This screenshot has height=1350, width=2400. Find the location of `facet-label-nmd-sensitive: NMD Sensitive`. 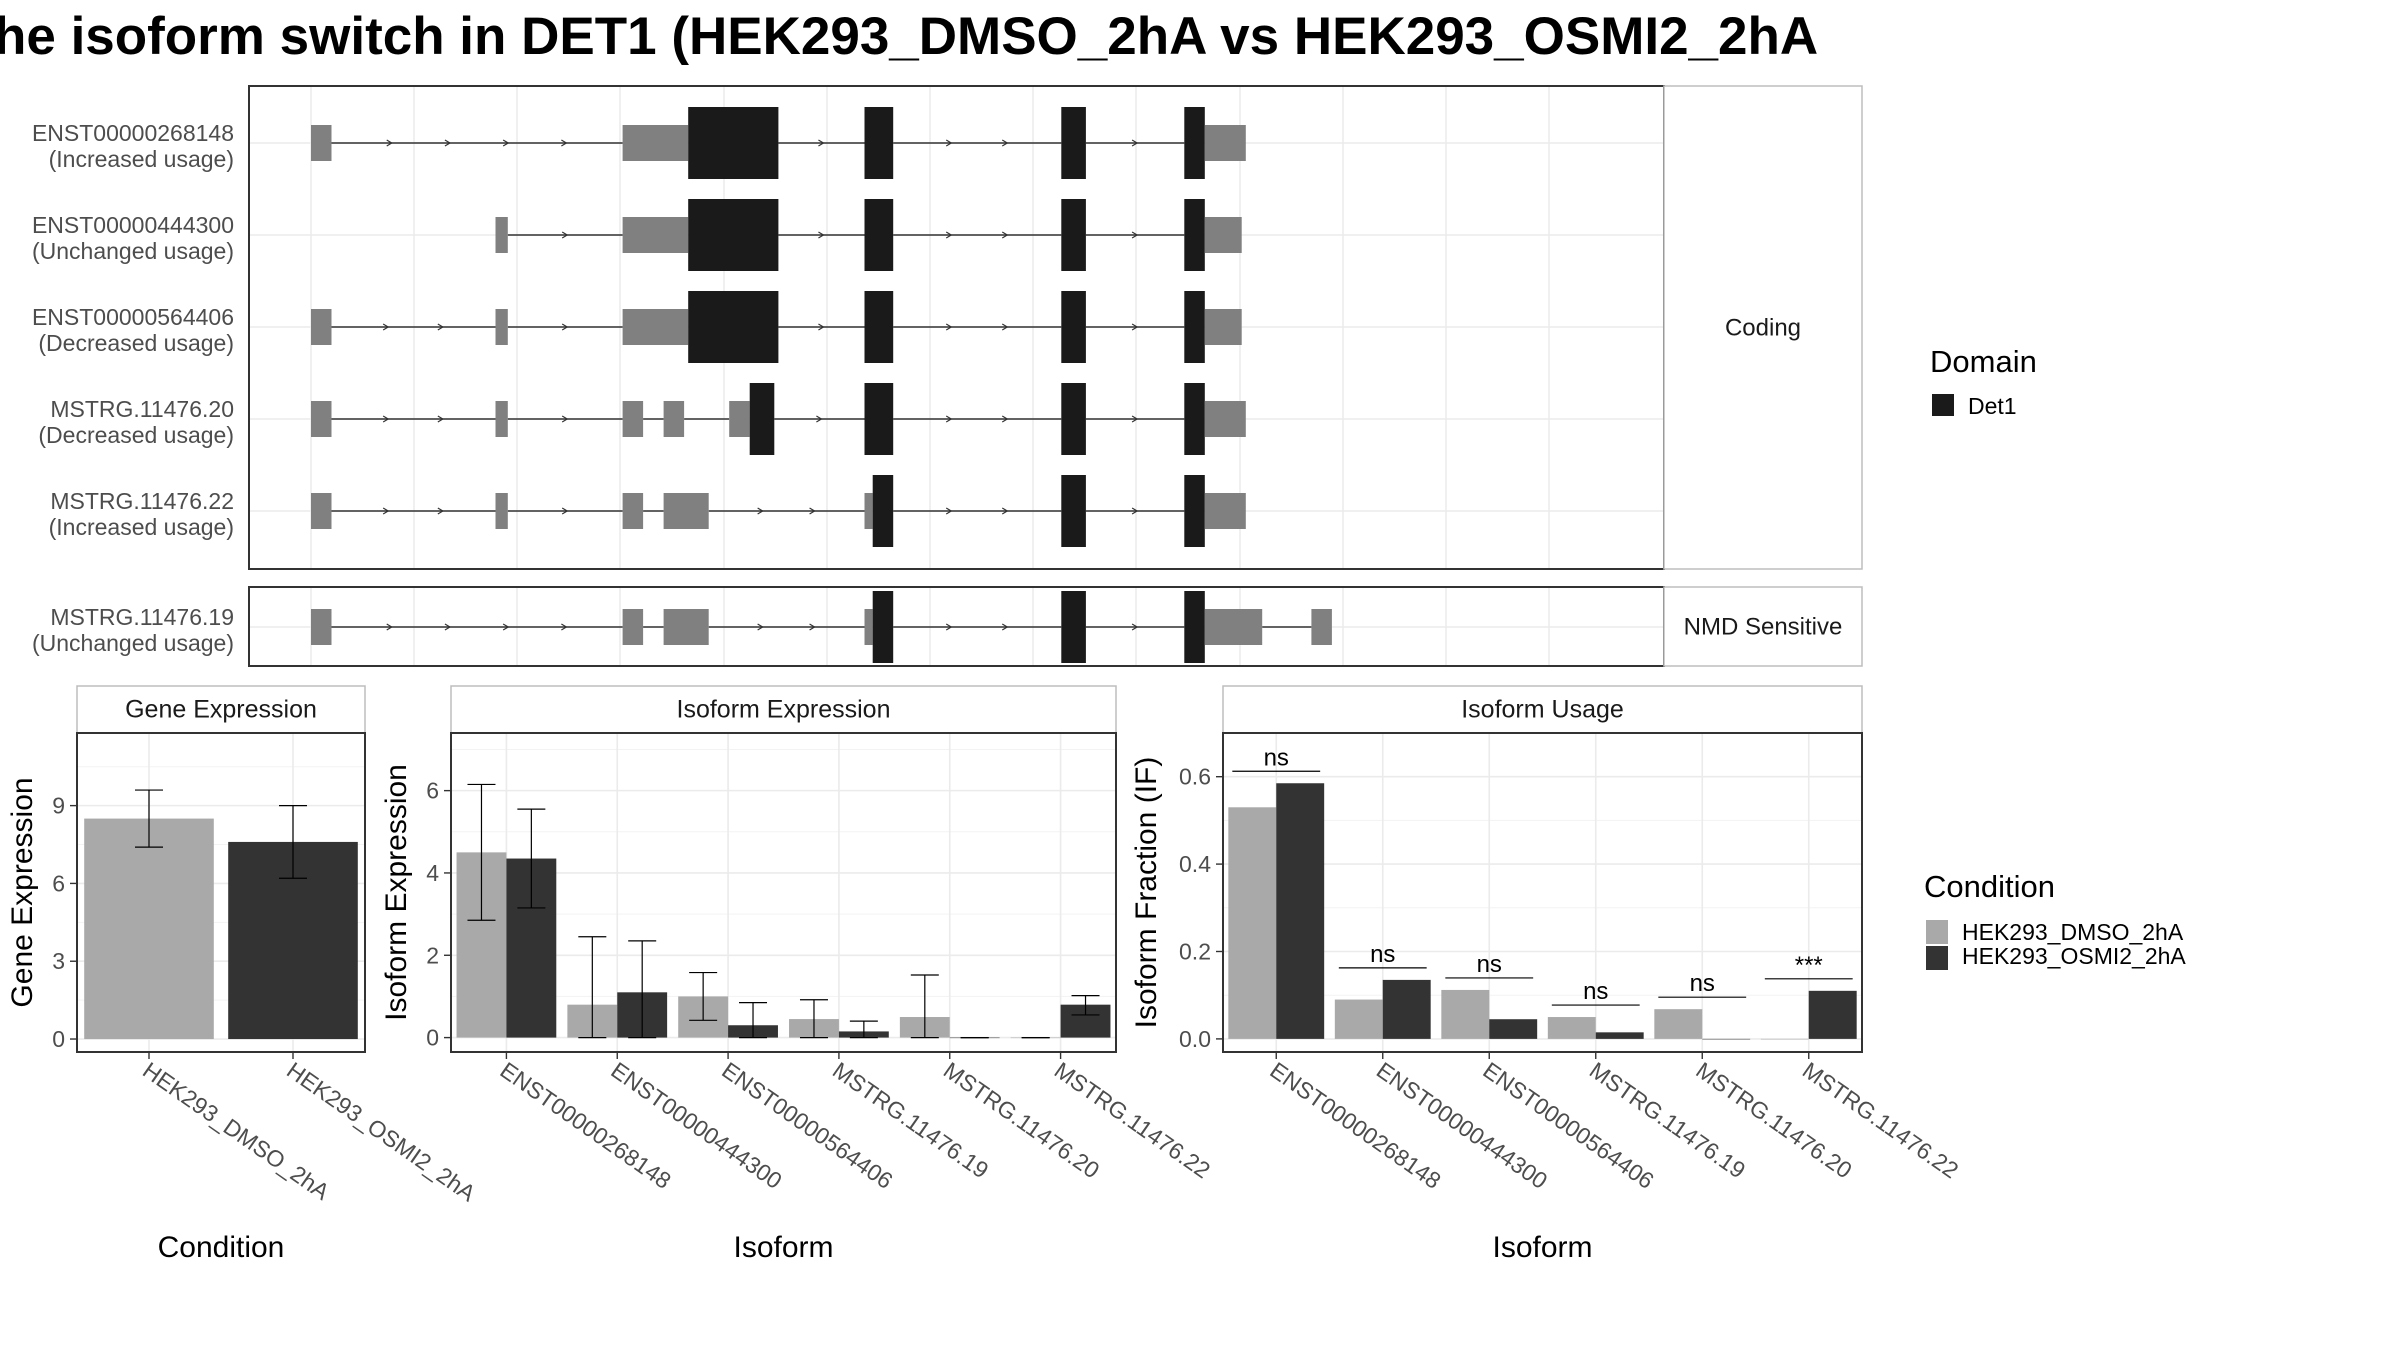

facet-label-nmd-sensitive: NMD Sensitive is located at coordinates (1763, 627).